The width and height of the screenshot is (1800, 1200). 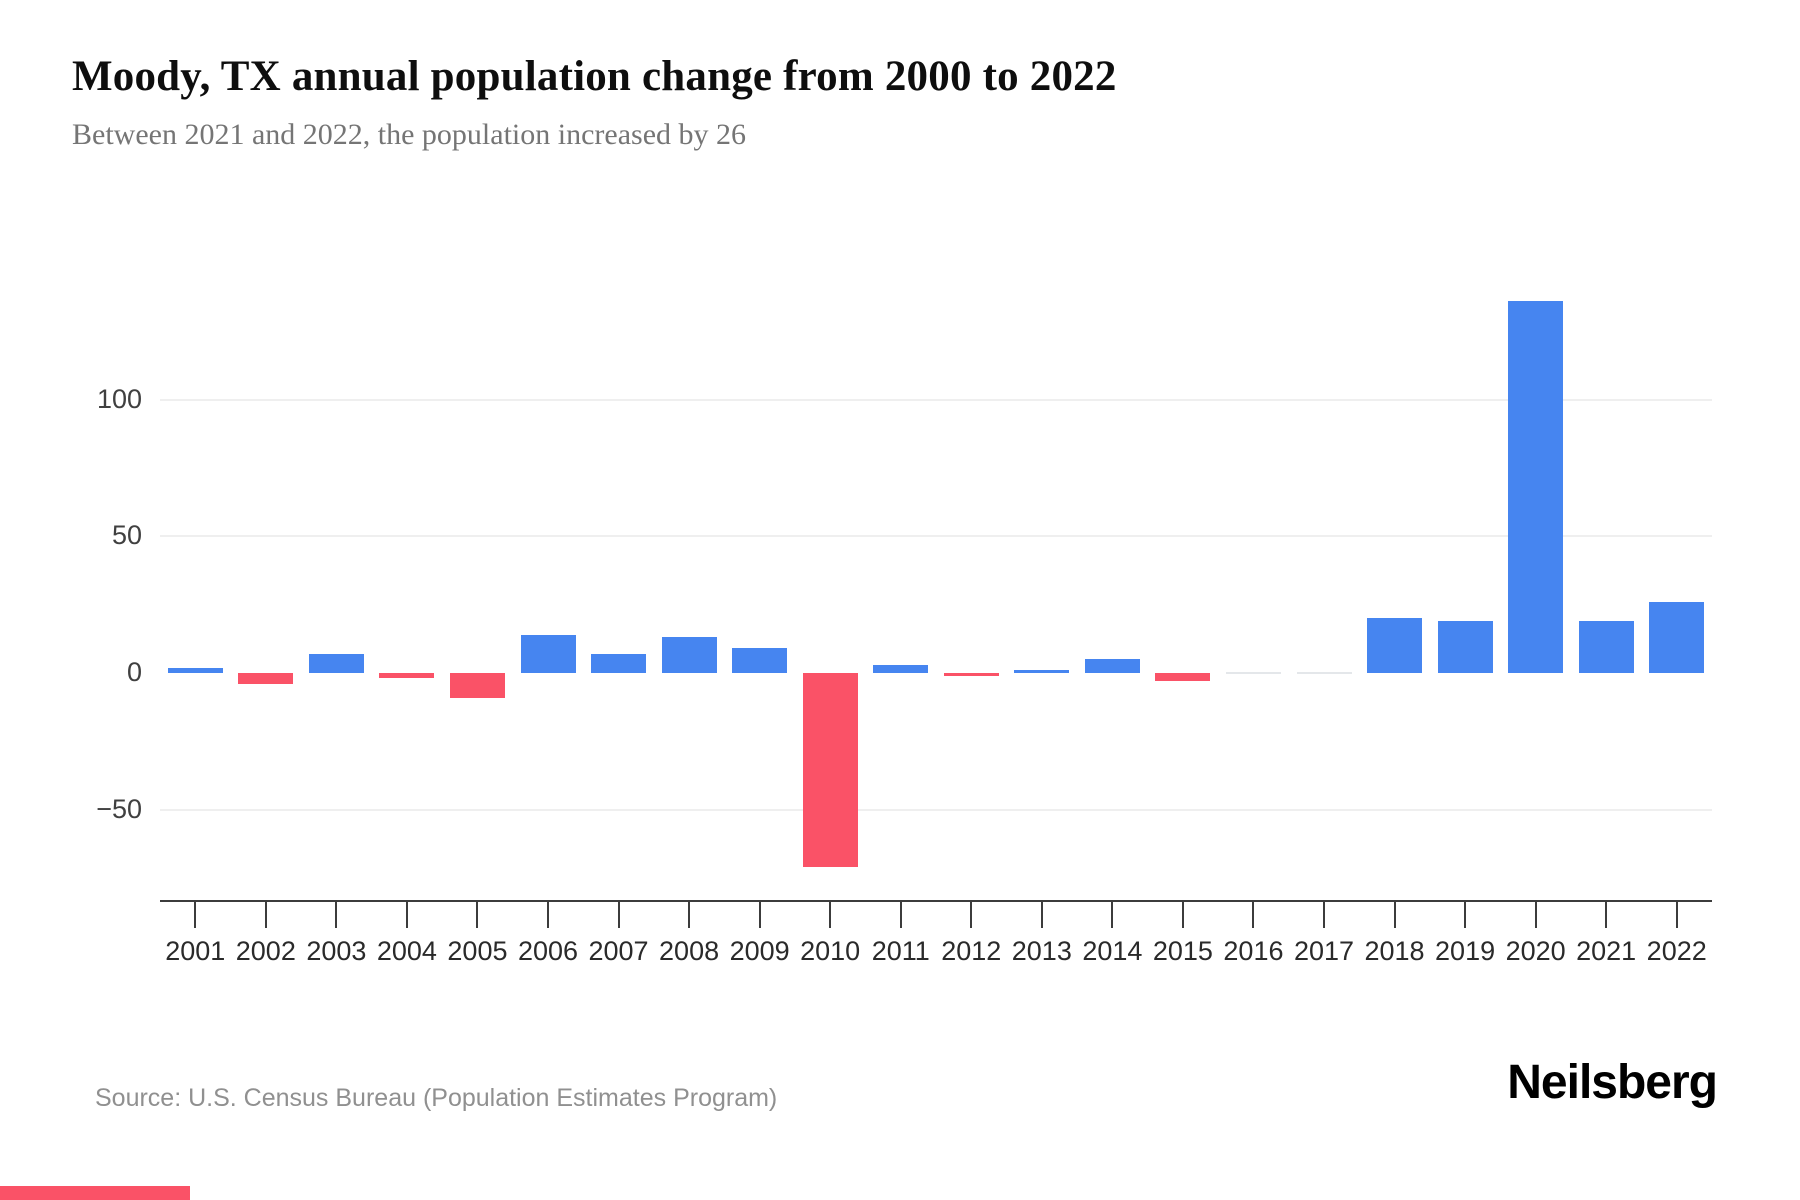 What do you see at coordinates (1677, 637) in the screenshot?
I see `bar-2022` at bounding box center [1677, 637].